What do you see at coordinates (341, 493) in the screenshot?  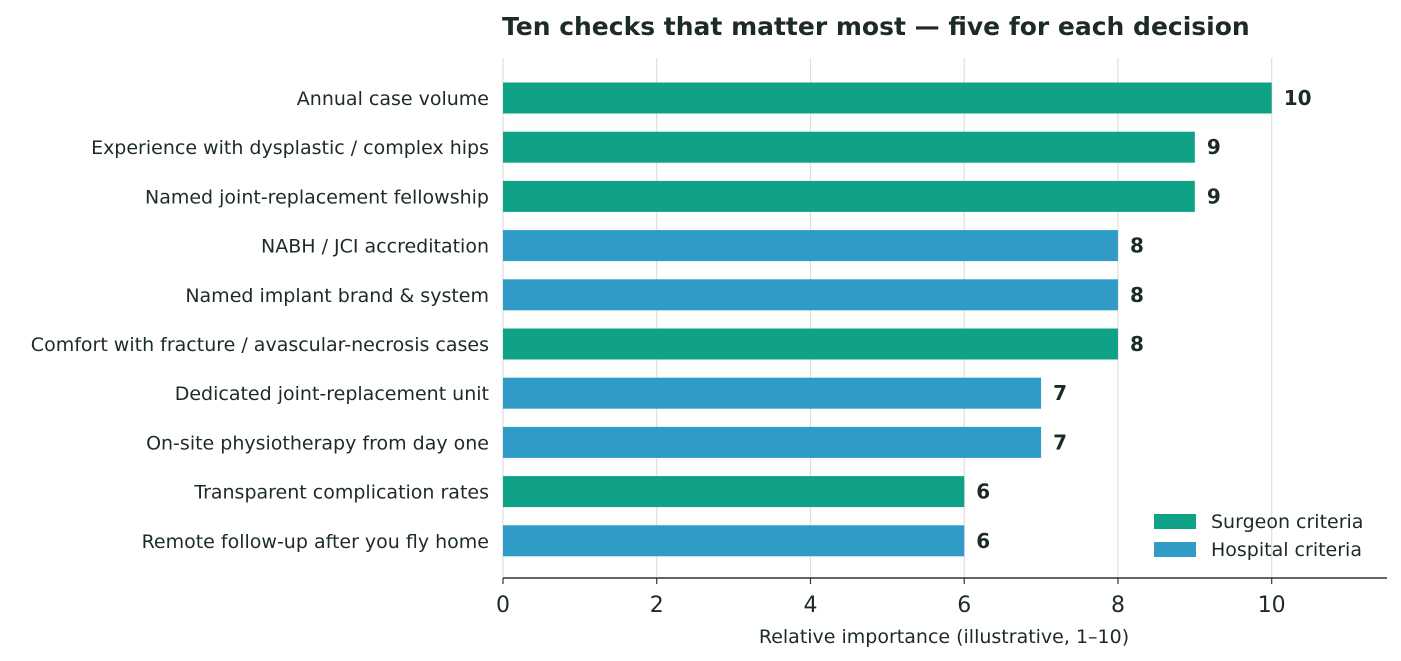 I see `category-label: Transparent complication rates` at bounding box center [341, 493].